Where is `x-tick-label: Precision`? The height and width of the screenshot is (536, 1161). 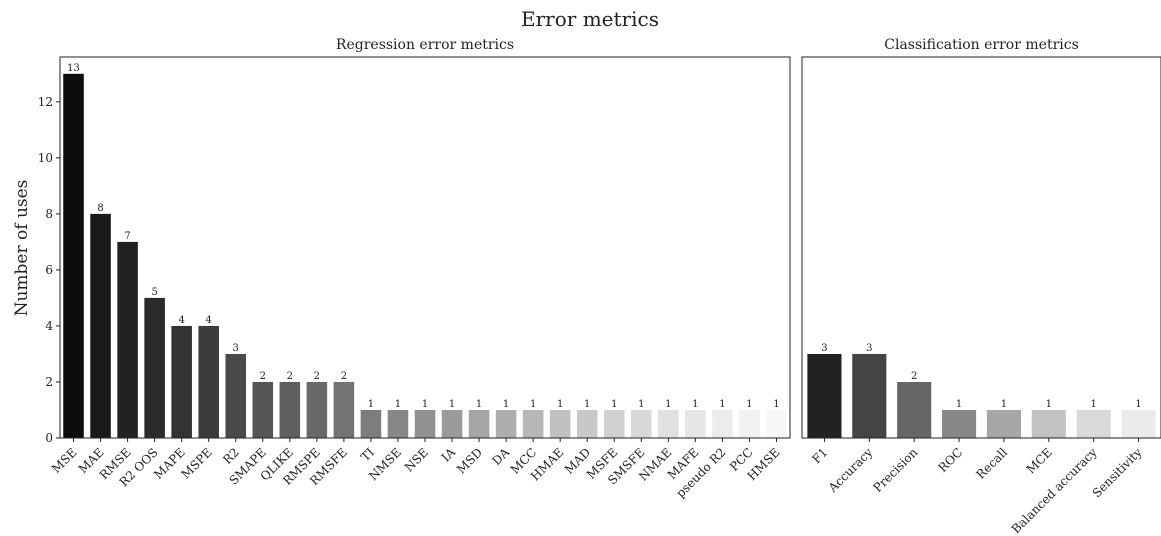
x-tick-label: Precision is located at coordinates (896, 470).